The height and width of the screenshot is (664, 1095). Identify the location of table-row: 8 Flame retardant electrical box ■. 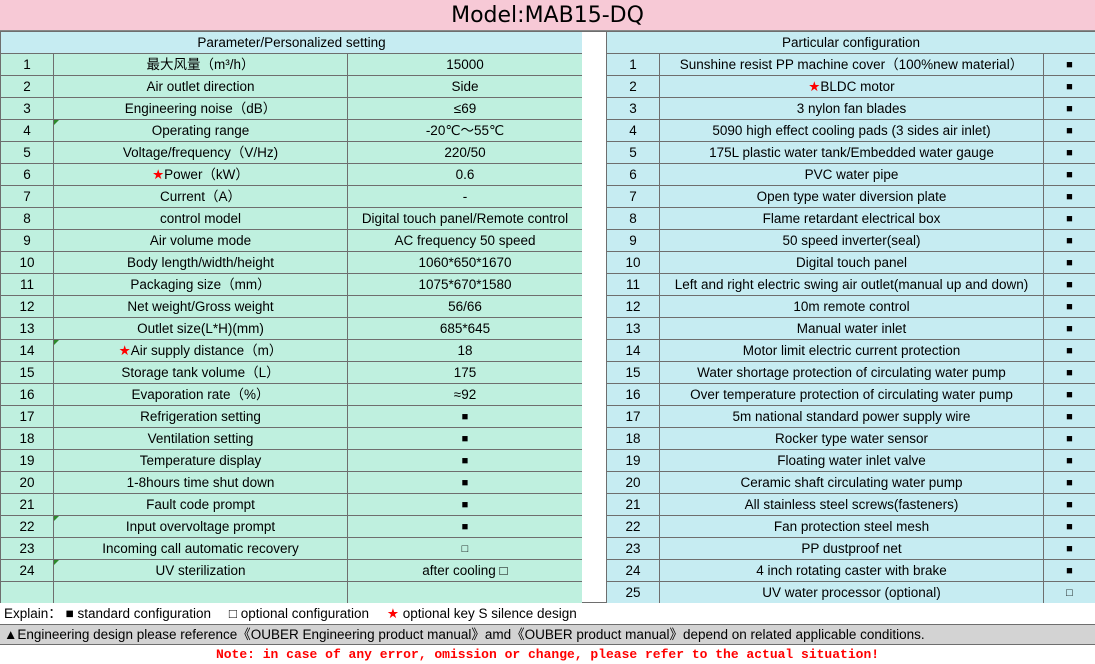
(850, 218).